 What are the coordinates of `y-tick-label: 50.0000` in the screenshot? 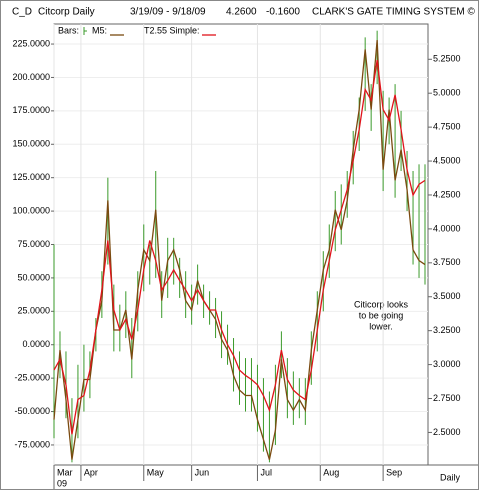 It's located at (33, 277).